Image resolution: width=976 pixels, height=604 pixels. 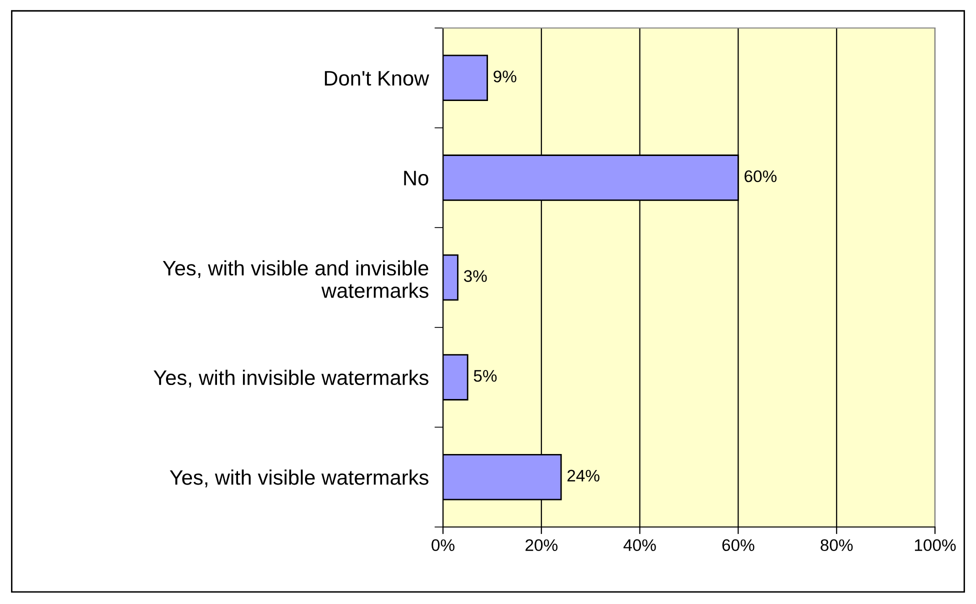 I want to click on x-tick-label: 60%, so click(x=738, y=545).